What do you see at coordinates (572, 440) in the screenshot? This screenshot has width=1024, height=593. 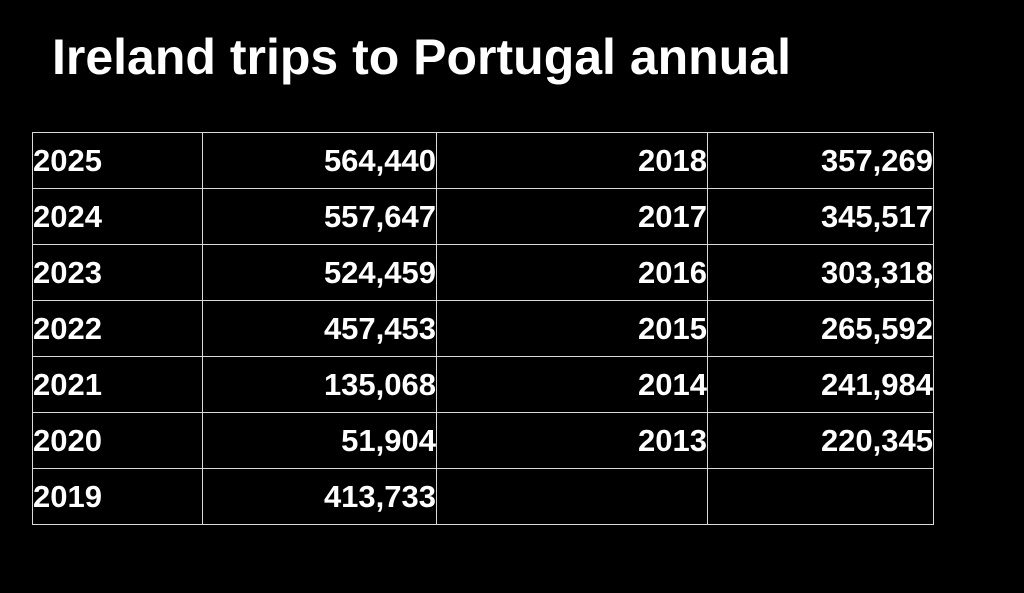 I see `year-cell: 2013` at bounding box center [572, 440].